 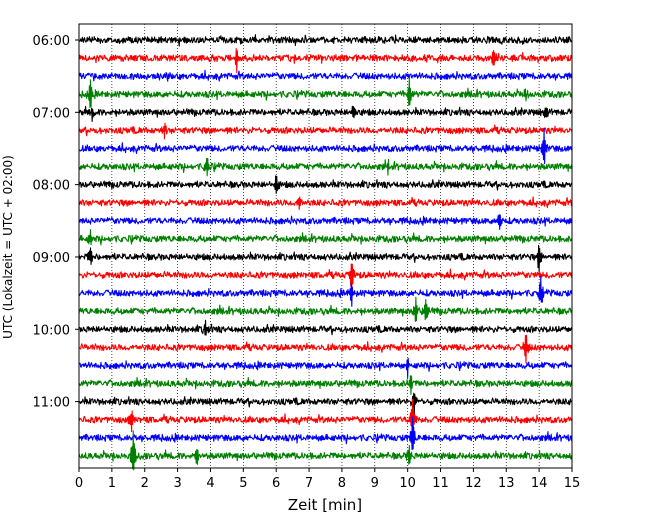 What do you see at coordinates (572, 483) in the screenshot?
I see `x-tick-label: 15` at bounding box center [572, 483].